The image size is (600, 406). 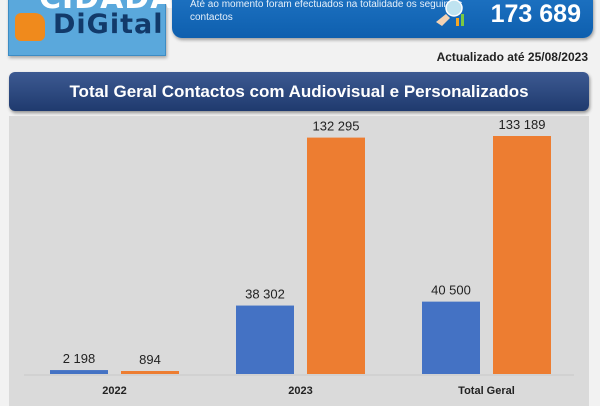 What do you see at coordinates (535, 14) in the screenshot?
I see `banner-total: 173 689` at bounding box center [535, 14].